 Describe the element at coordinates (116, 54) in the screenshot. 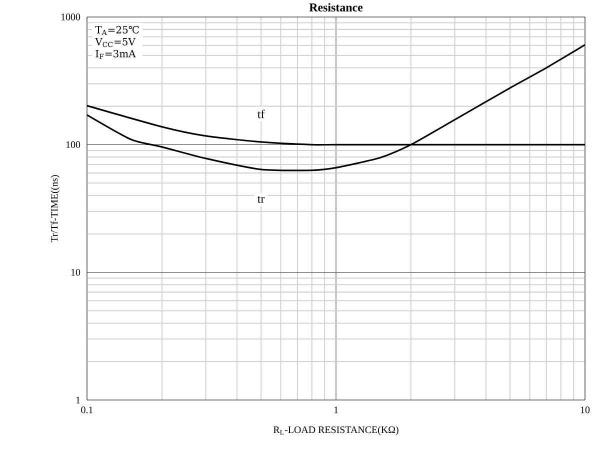

I see `annotation: I$_{F}$=3mA` at that location.